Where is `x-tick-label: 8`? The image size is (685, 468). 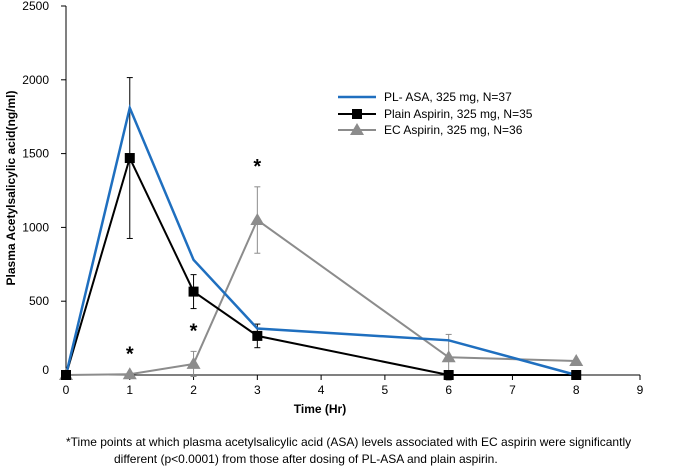 x-tick-label: 8 is located at coordinates (576, 390).